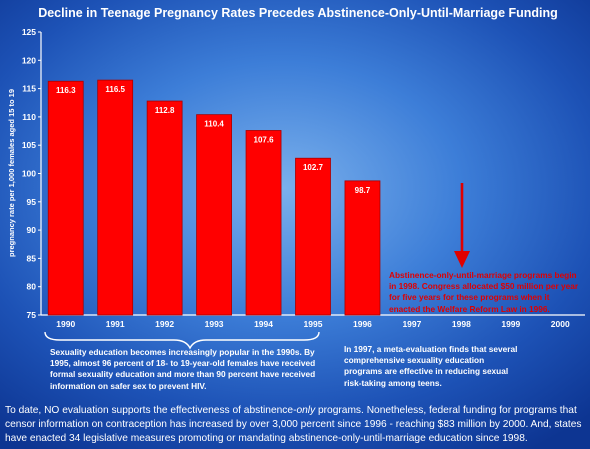  Describe the element at coordinates (313, 167) in the screenshot. I see `data-label: 102.7` at that location.